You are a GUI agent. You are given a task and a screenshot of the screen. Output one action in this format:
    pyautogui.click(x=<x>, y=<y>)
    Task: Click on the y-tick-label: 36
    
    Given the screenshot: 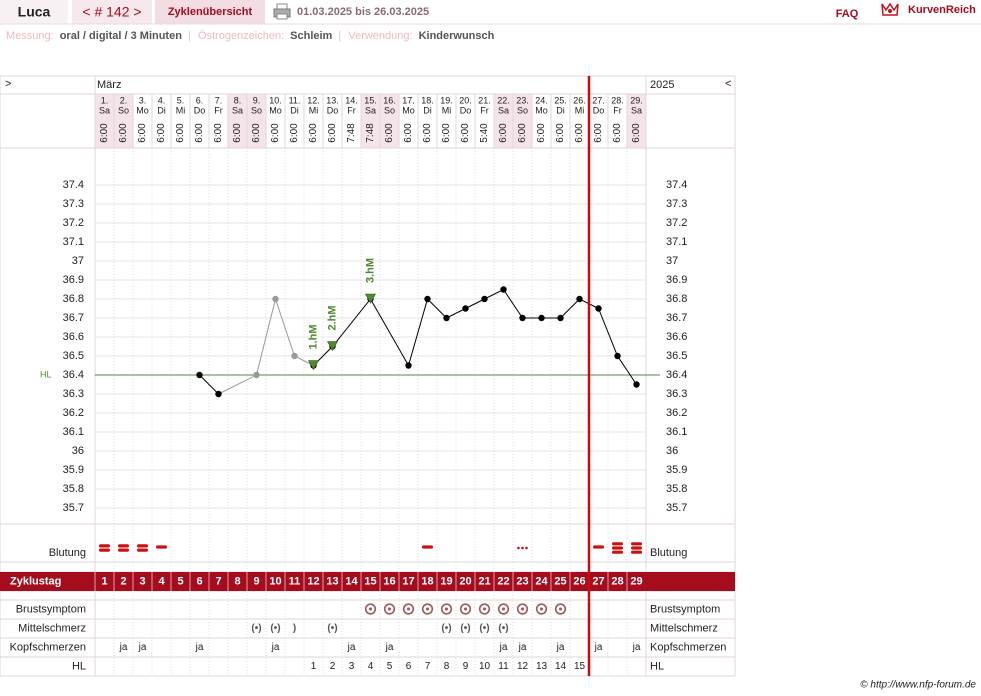 What is the action you would take?
    pyautogui.click(x=78, y=451)
    